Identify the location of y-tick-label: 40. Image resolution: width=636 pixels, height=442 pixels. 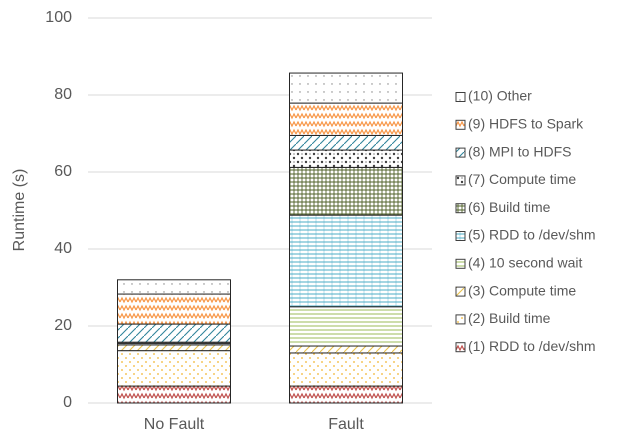
(63, 248).